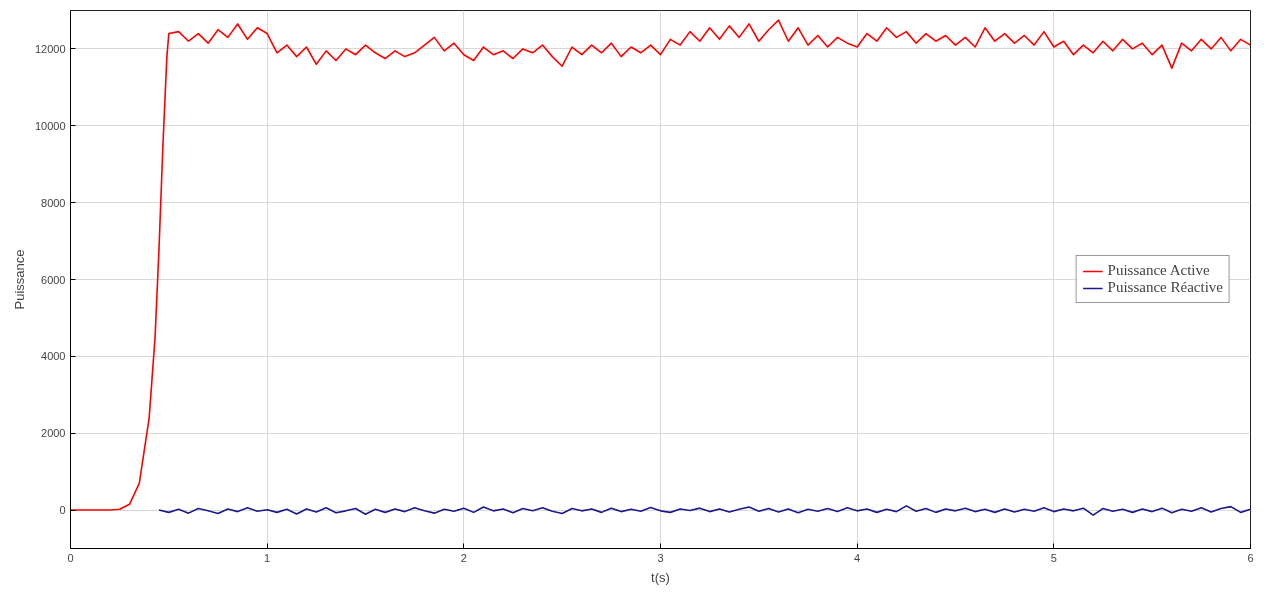 The height and width of the screenshot is (596, 1264). Describe the element at coordinates (50, 125) in the screenshot. I see `y-tick-label: 10000` at that location.